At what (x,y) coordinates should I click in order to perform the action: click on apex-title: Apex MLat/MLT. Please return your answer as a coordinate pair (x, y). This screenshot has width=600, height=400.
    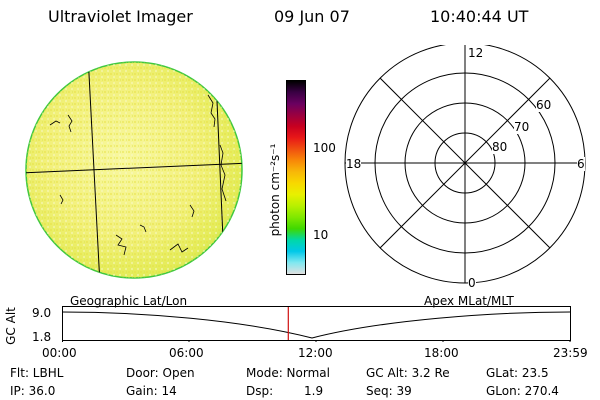
    Looking at the image, I should click on (469, 301).